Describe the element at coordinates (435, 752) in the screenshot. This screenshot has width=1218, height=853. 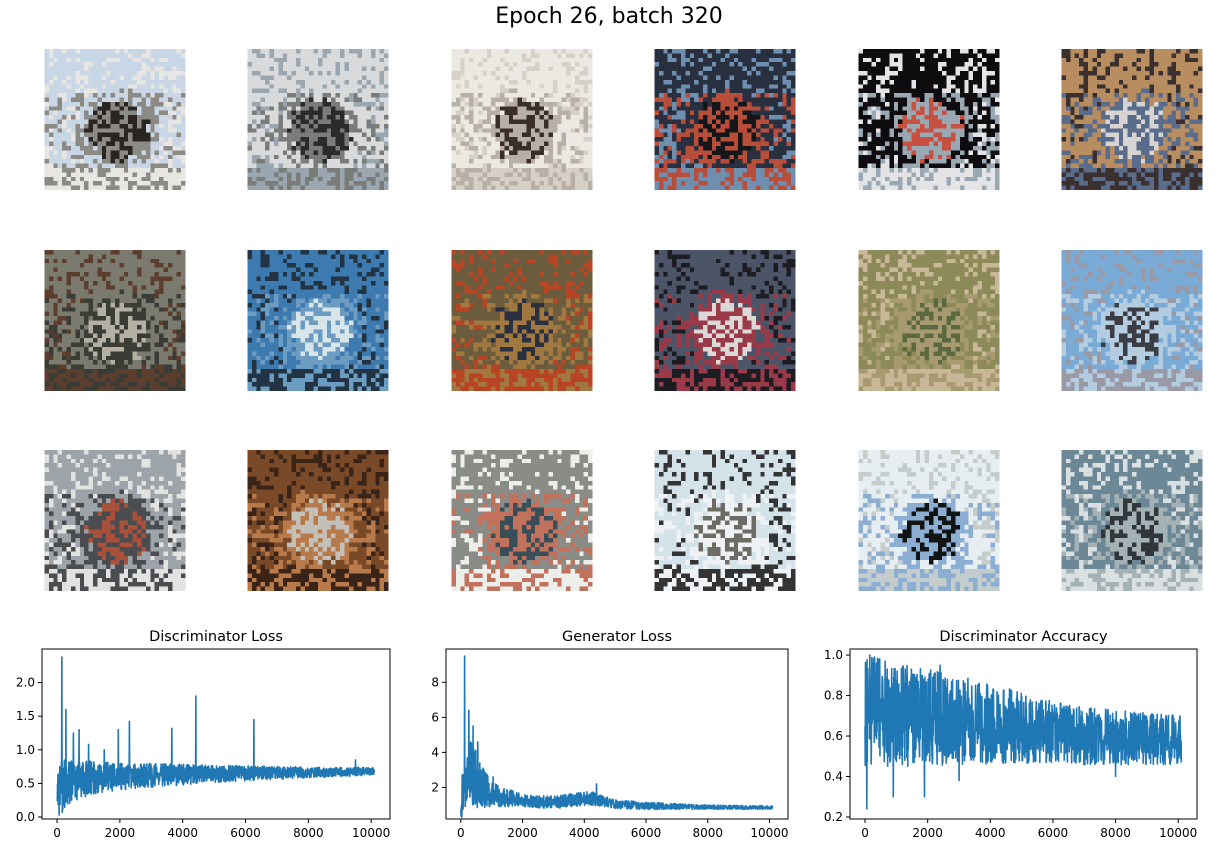
I see `generator-loss-ytick-label: 4` at that location.